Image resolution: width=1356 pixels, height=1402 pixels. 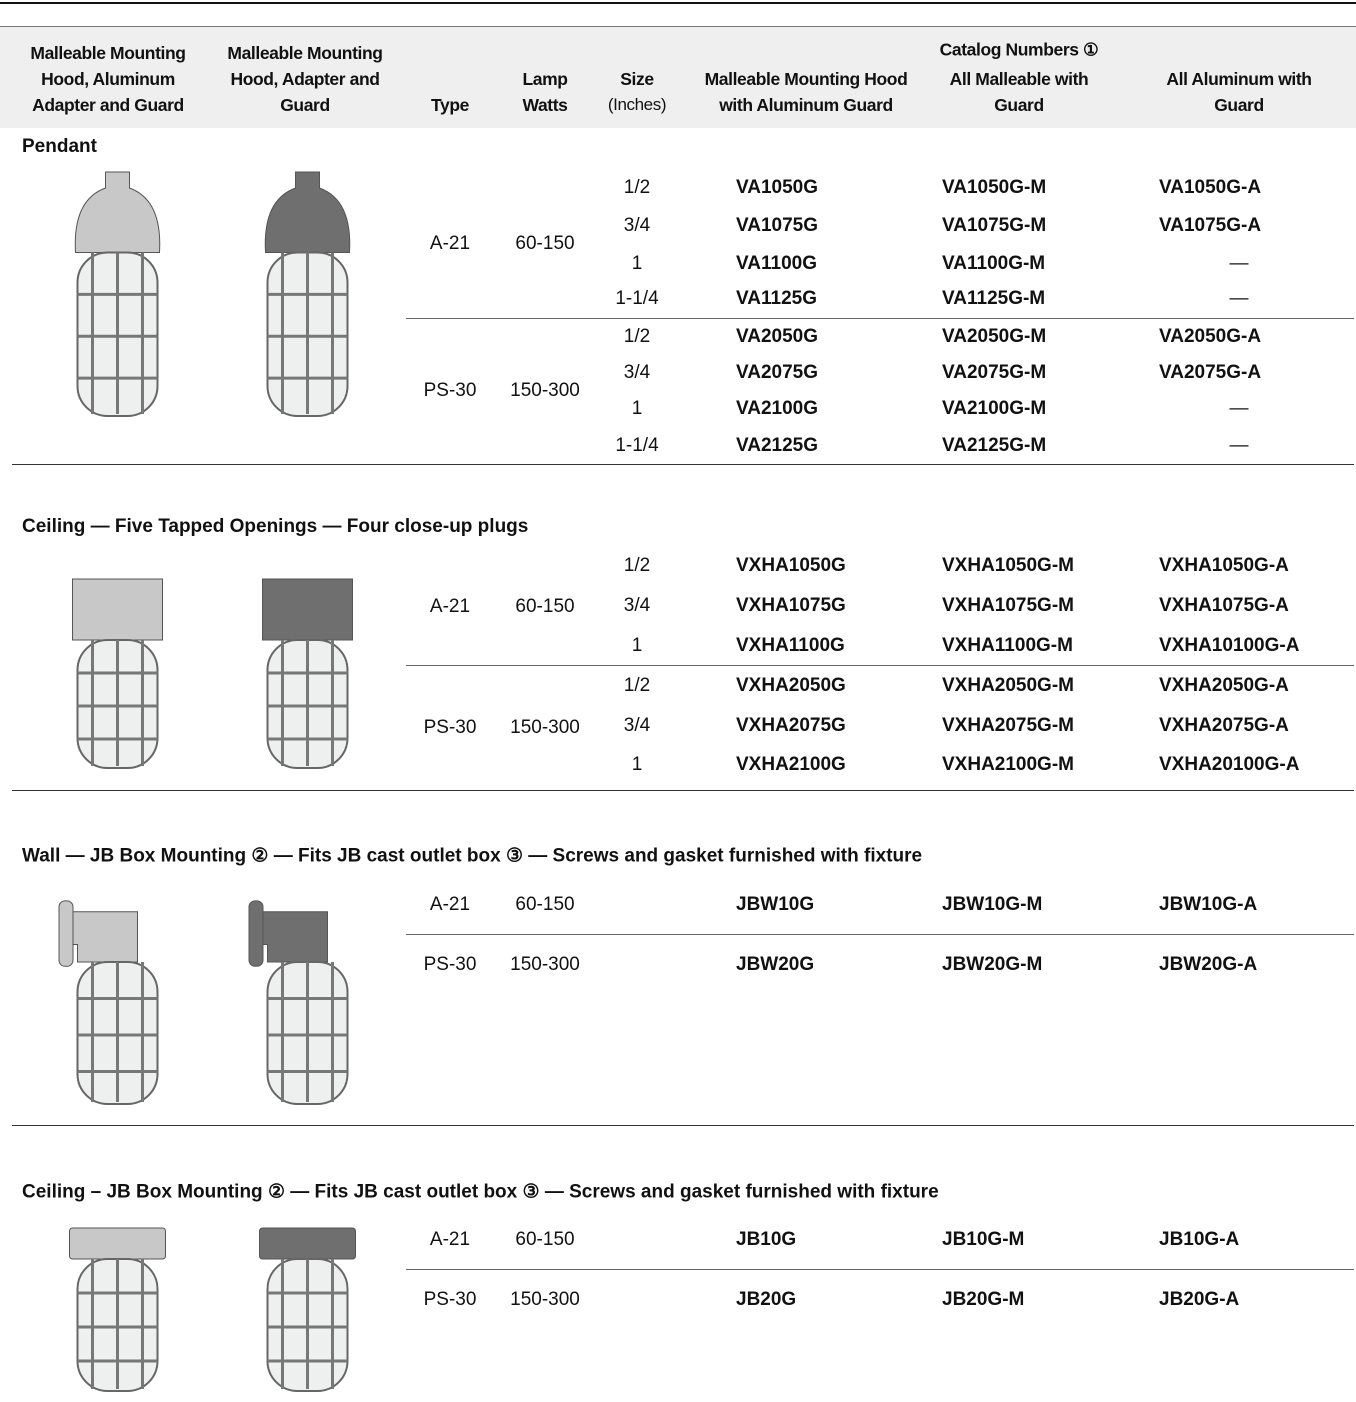 What do you see at coordinates (1199, 1239) in the screenshot?
I see `catalog-number: JB10G-A` at bounding box center [1199, 1239].